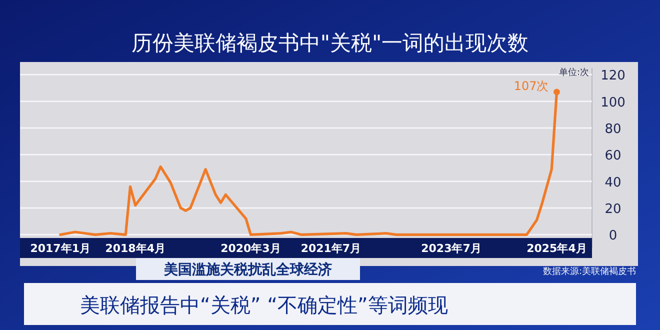 Image resolution: width=660 pixels, height=330 pixels. What do you see at coordinates (330, 43) in the screenshot?
I see `chart-title: 历份美联储褐皮书中"关税"一词的出现次数` at bounding box center [330, 43].